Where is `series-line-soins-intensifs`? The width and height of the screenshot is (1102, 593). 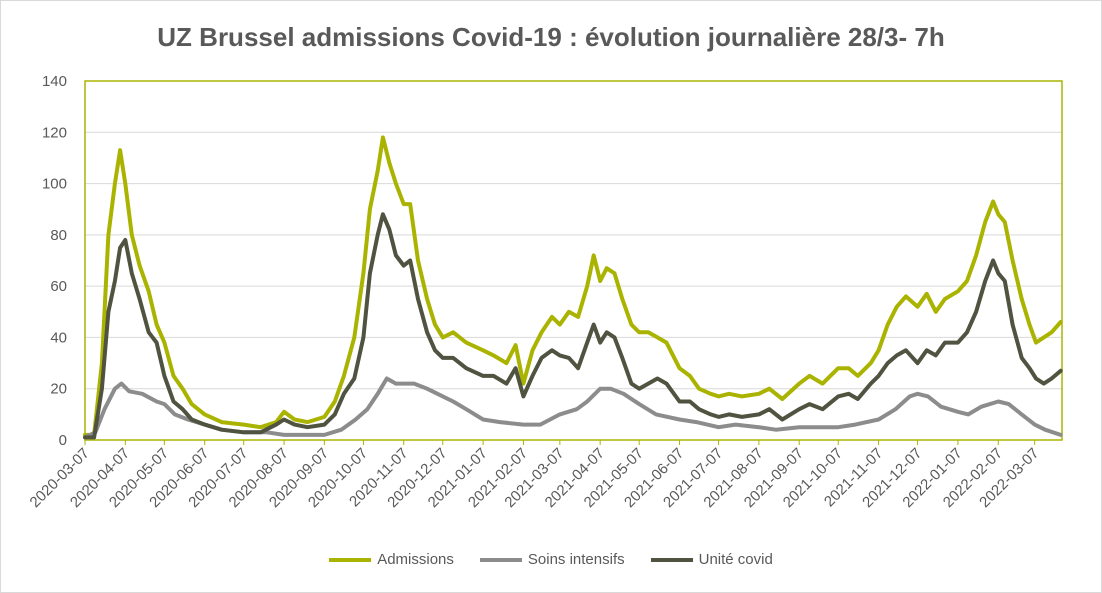 series-line-soins-intensifs is located at coordinates (573, 408).